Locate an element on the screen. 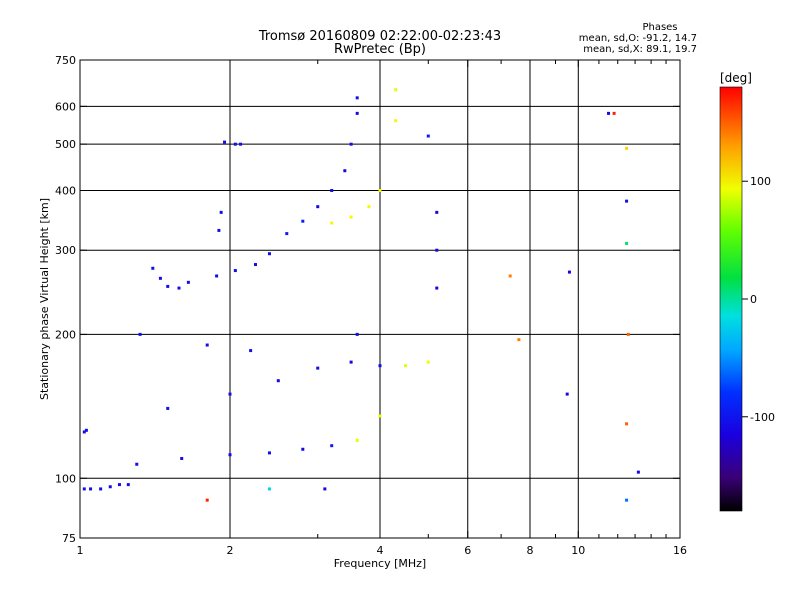  y-tick-label: 300 is located at coordinates (65, 250).